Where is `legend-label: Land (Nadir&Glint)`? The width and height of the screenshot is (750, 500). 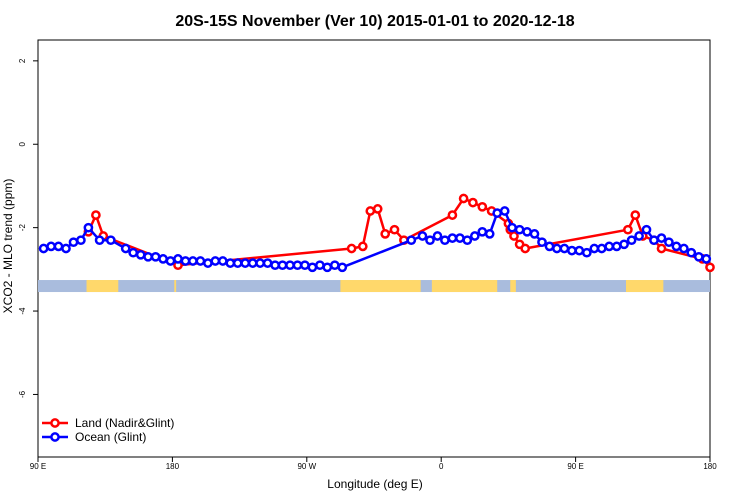
legend-label: Land (Nadir&Glint) is located at coordinates (124, 423).